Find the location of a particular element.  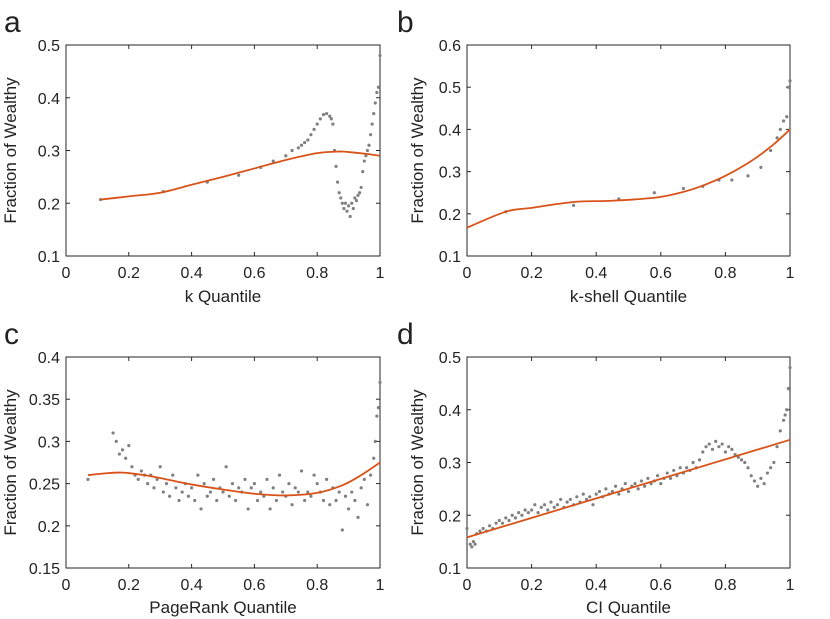

y-tick-label: 0.6 is located at coordinates (450, 46).